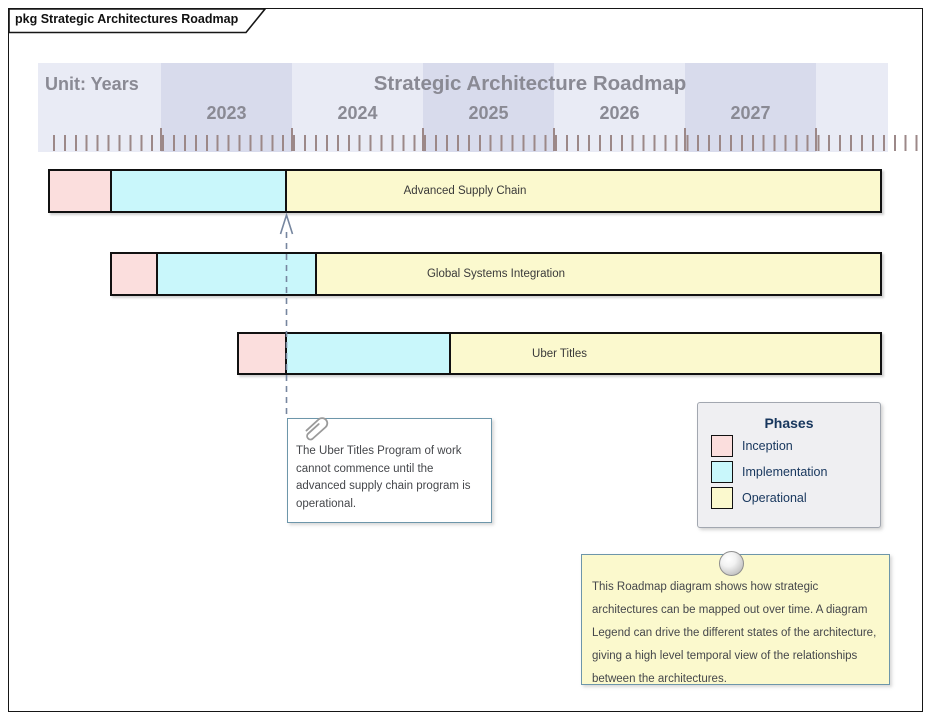 This screenshot has width=933, height=722. Describe the element at coordinates (619, 113) in the screenshot. I see `year-label-2026: 2026` at that location.